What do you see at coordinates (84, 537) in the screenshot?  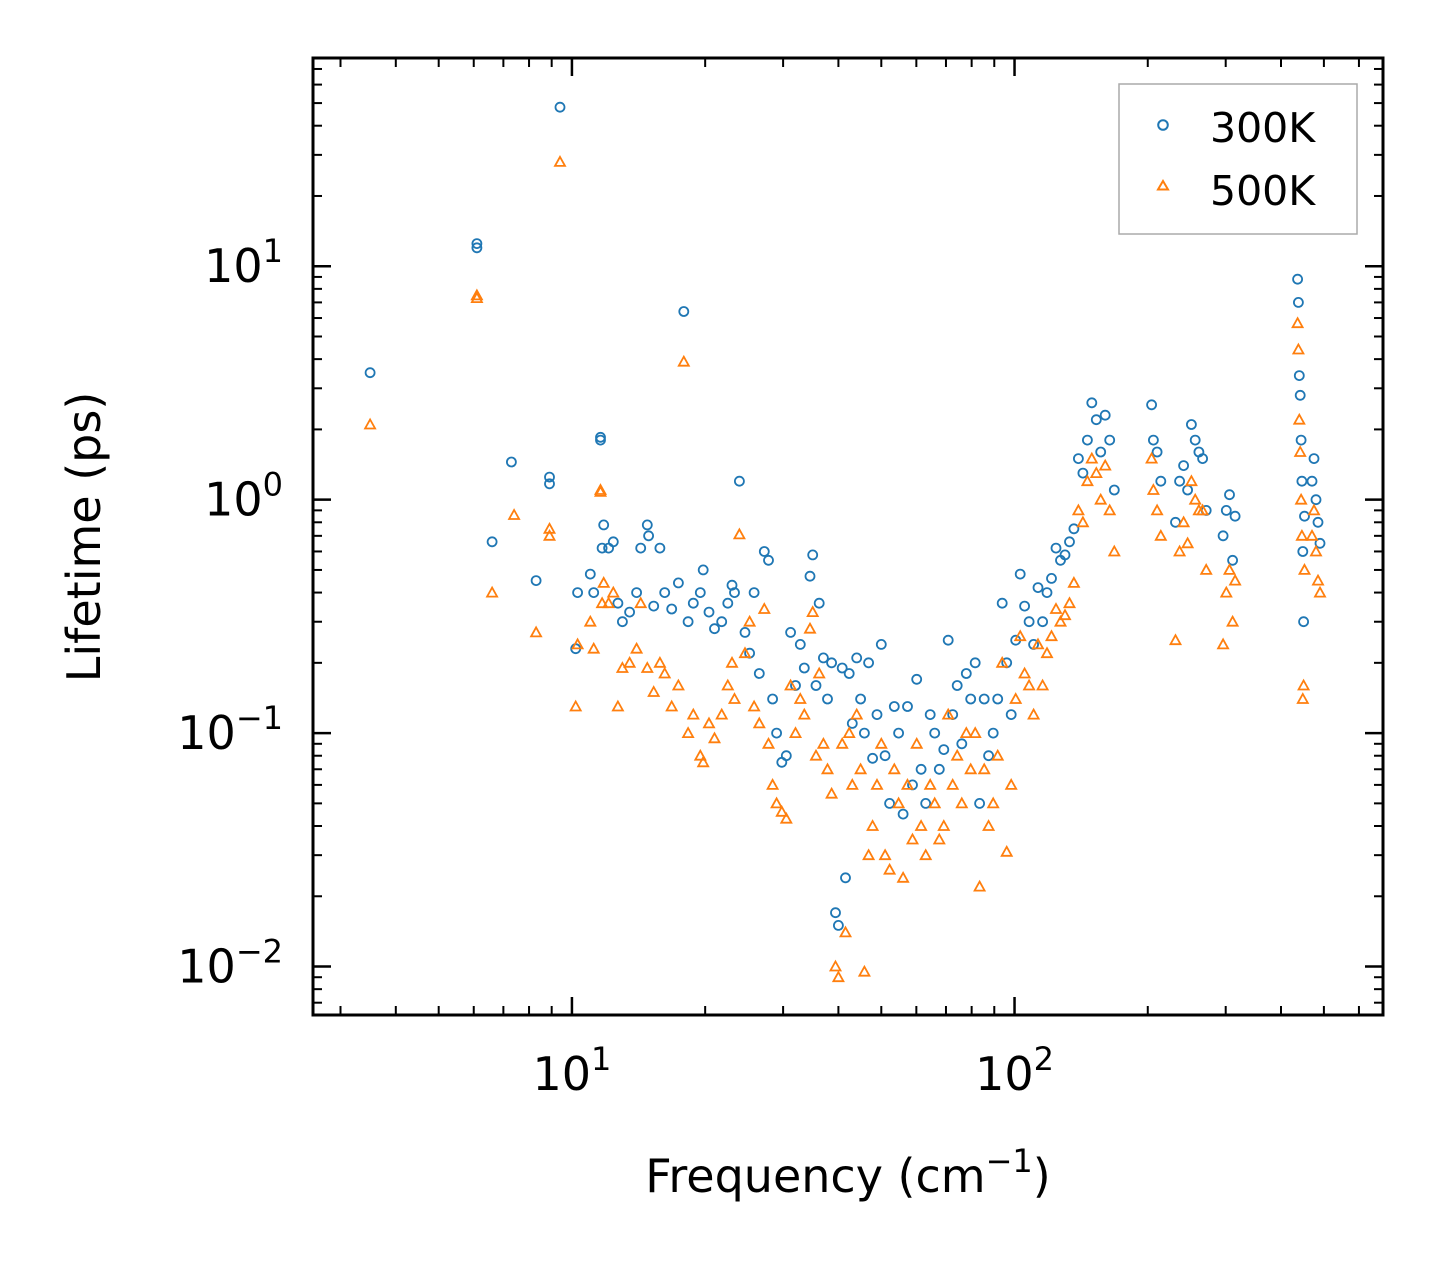 I see `y-axis-label: Lifetime (ps)` at bounding box center [84, 537].